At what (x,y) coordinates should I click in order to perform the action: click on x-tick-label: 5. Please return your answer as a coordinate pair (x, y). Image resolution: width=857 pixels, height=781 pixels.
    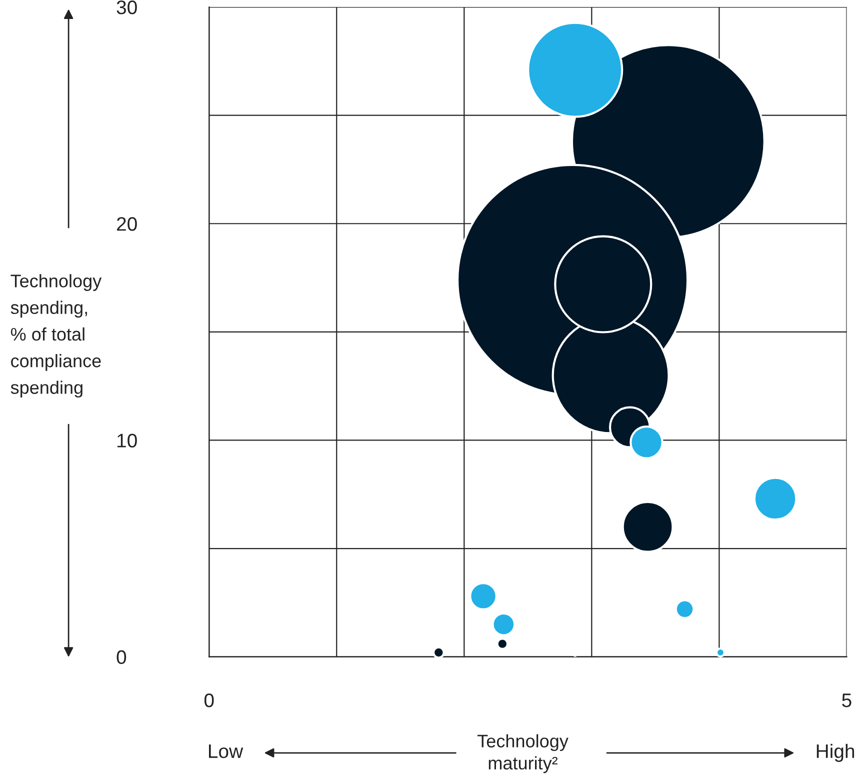
    Looking at the image, I should click on (847, 701).